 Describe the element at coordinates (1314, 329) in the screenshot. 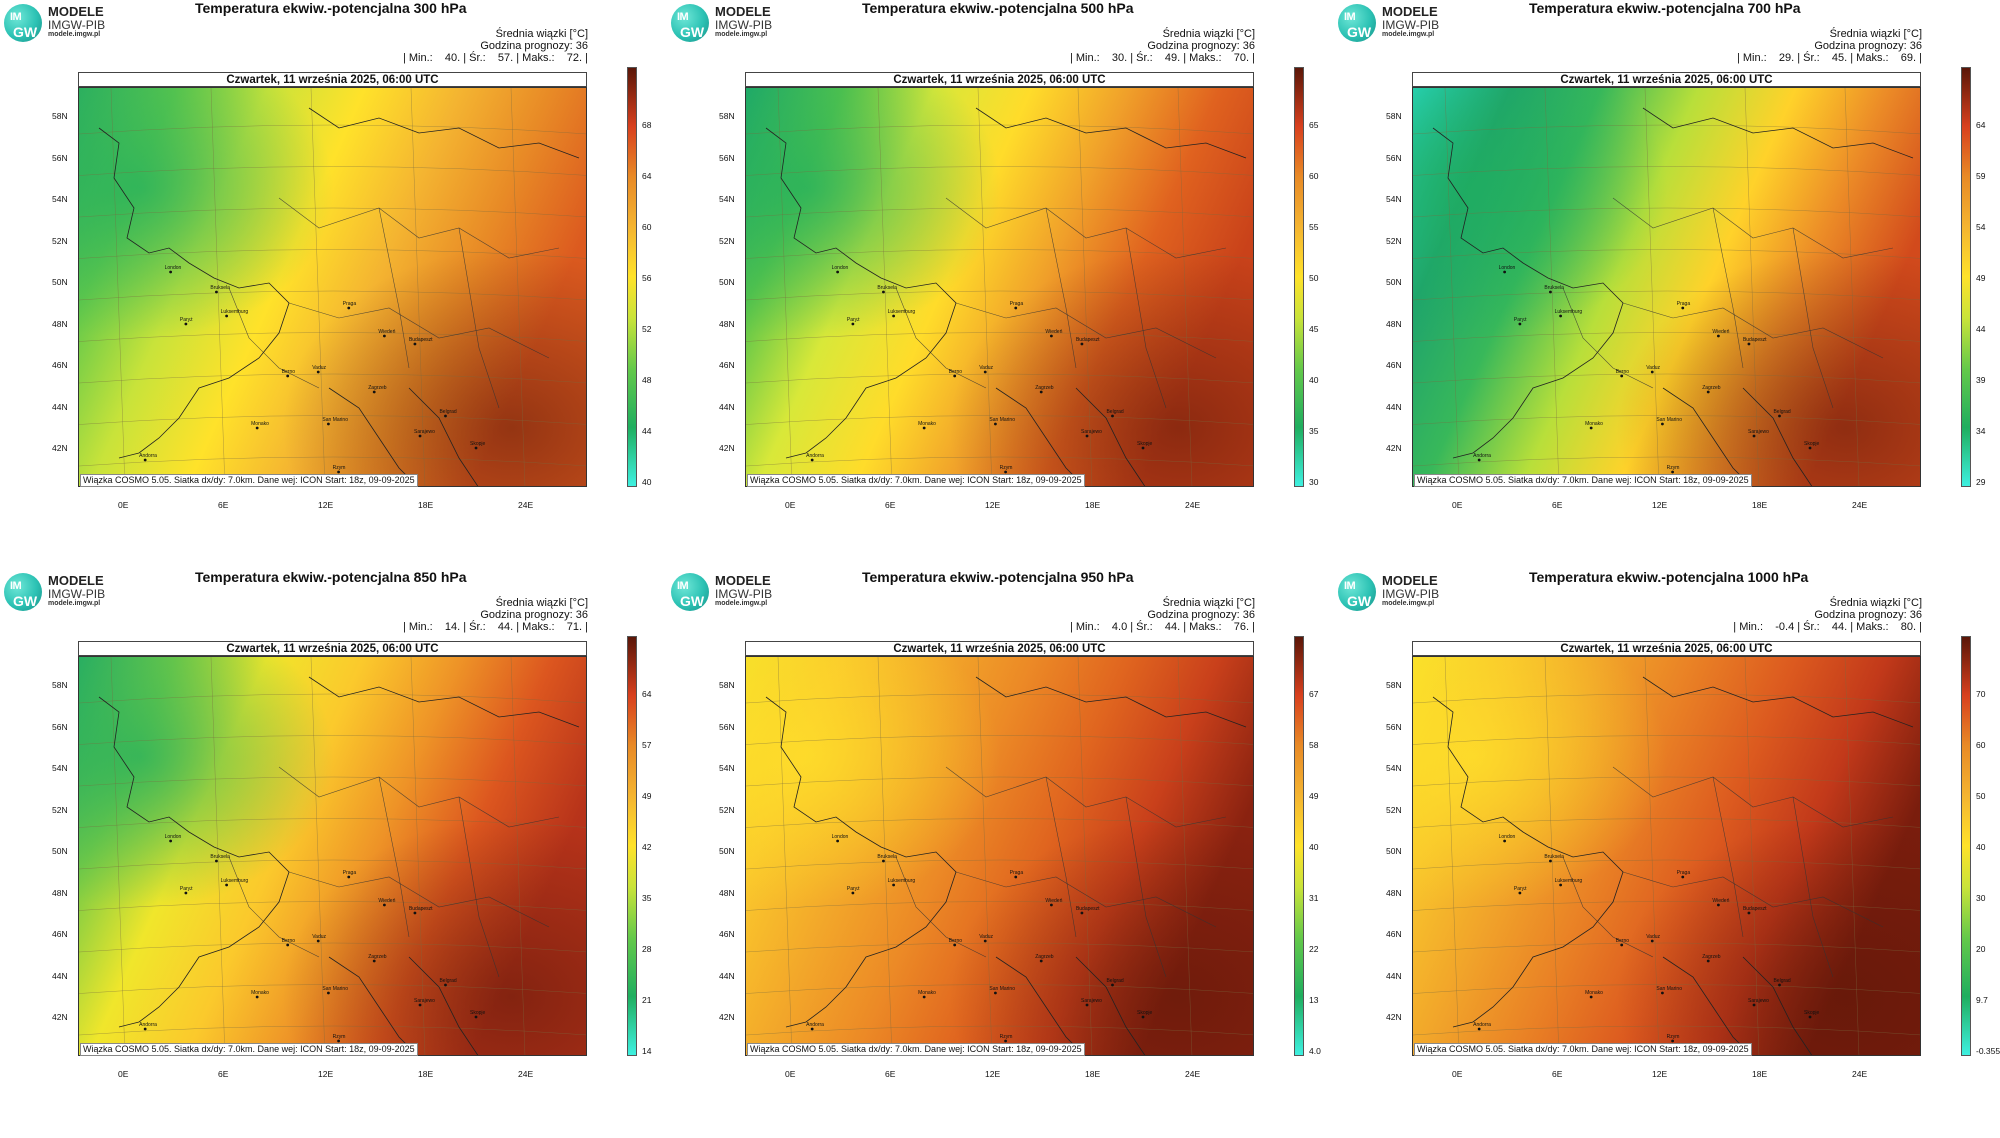

I see `colorbar-tick: 45` at that location.